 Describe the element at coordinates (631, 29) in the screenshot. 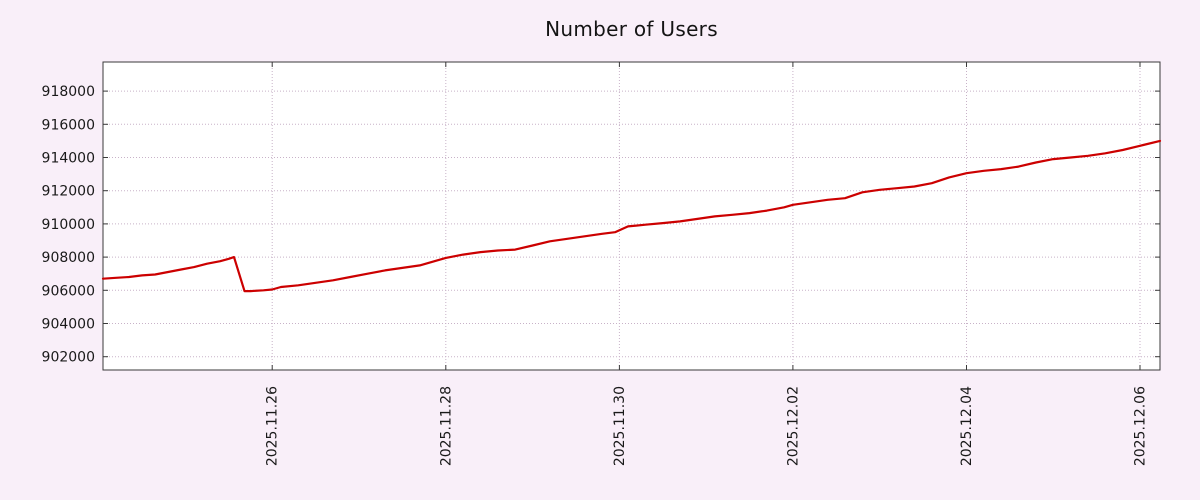

I see `chart-title: Number of Users` at that location.